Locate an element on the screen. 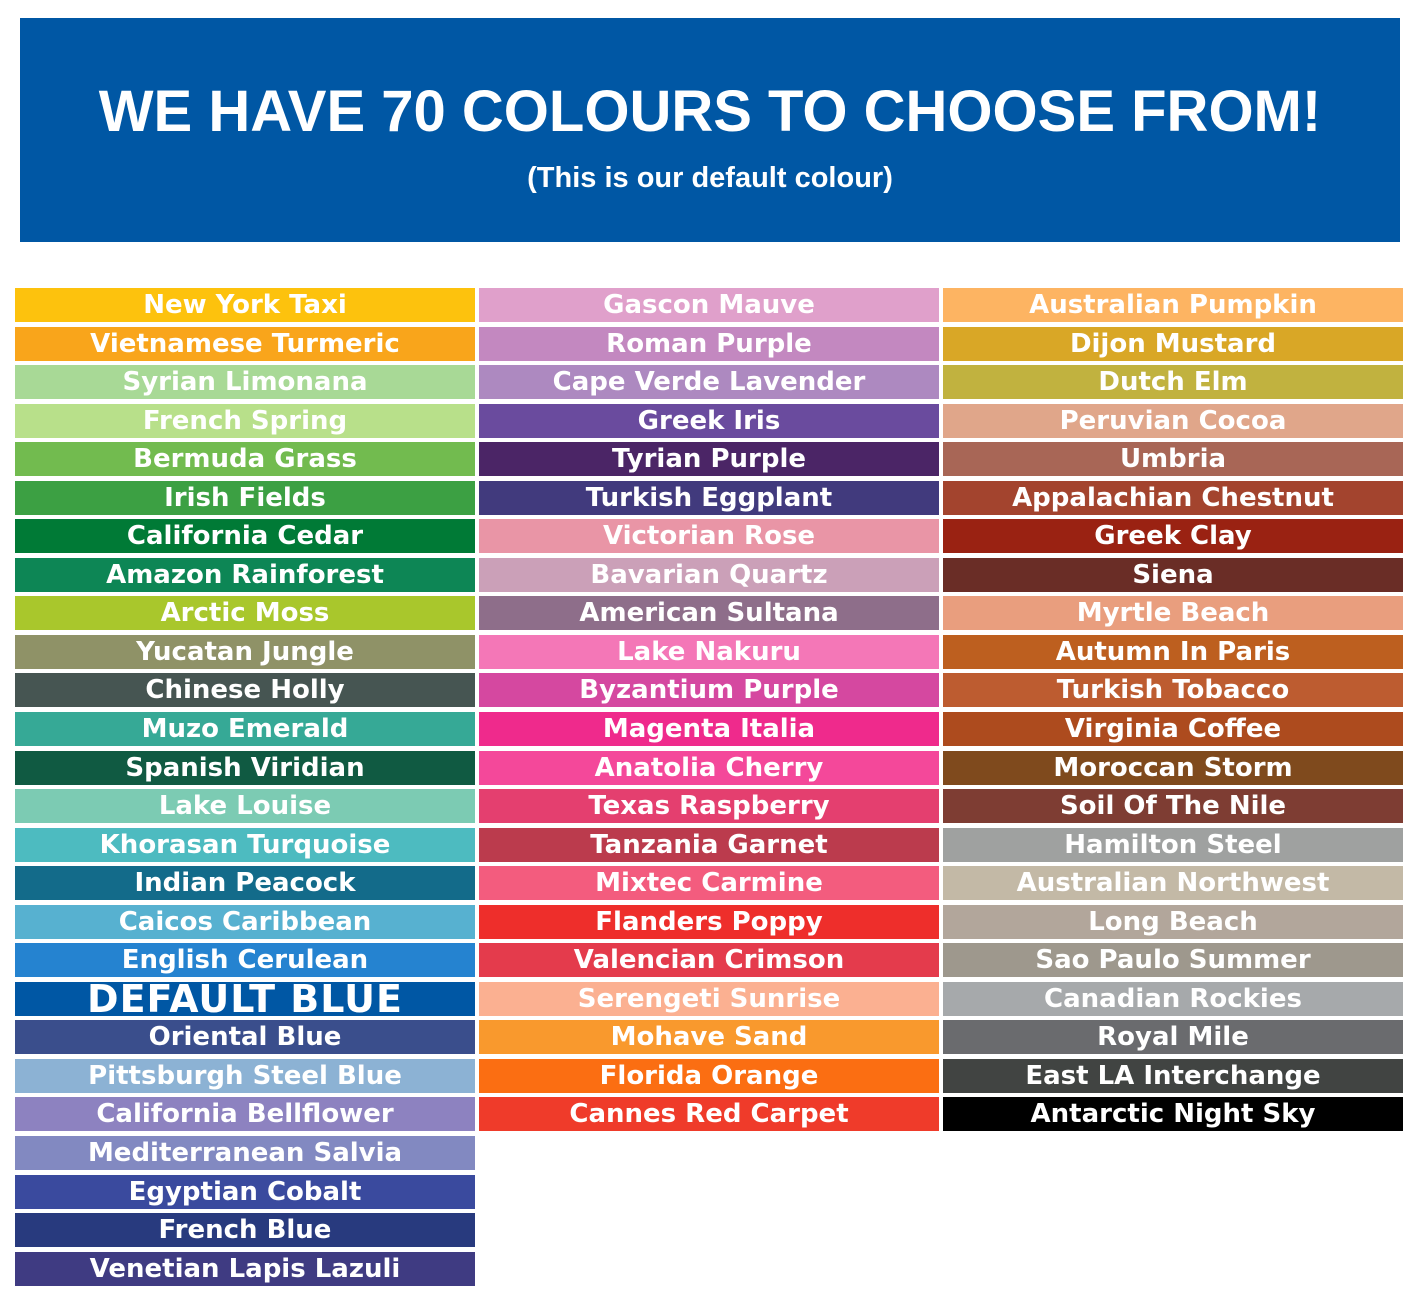  colour-swatch: Appalachian Chestnut is located at coordinates (1173, 497).